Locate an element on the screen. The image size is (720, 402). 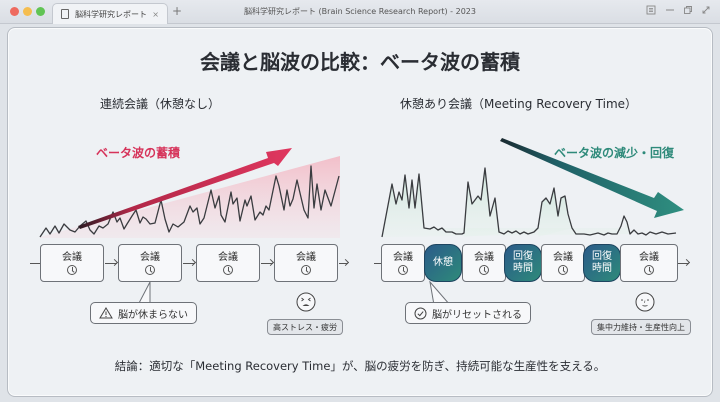
reader-icon is located at coordinates (651, 12).